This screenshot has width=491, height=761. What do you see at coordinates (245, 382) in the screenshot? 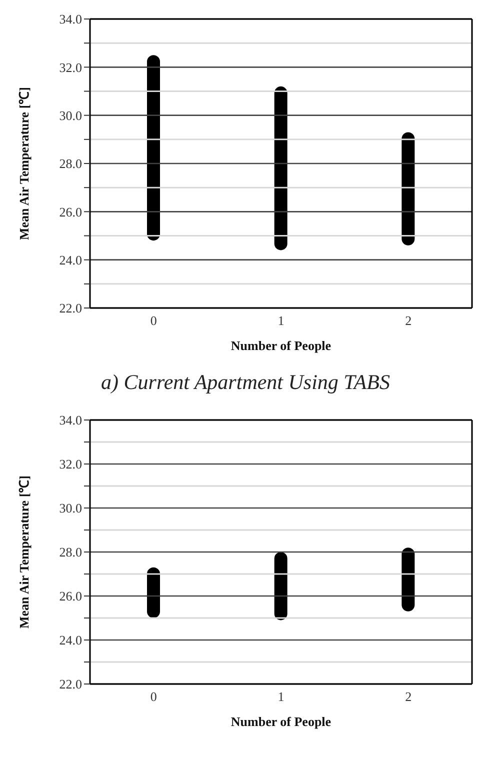
I see `text: a) Current Apartment Using TABS` at bounding box center [245, 382].